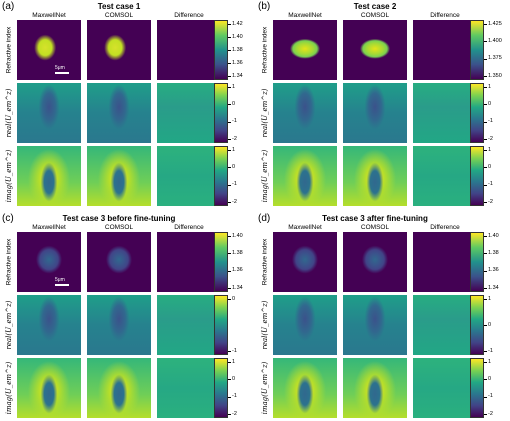  I want to click on colorbar-tick-label: 1.375, so click(495, 58).